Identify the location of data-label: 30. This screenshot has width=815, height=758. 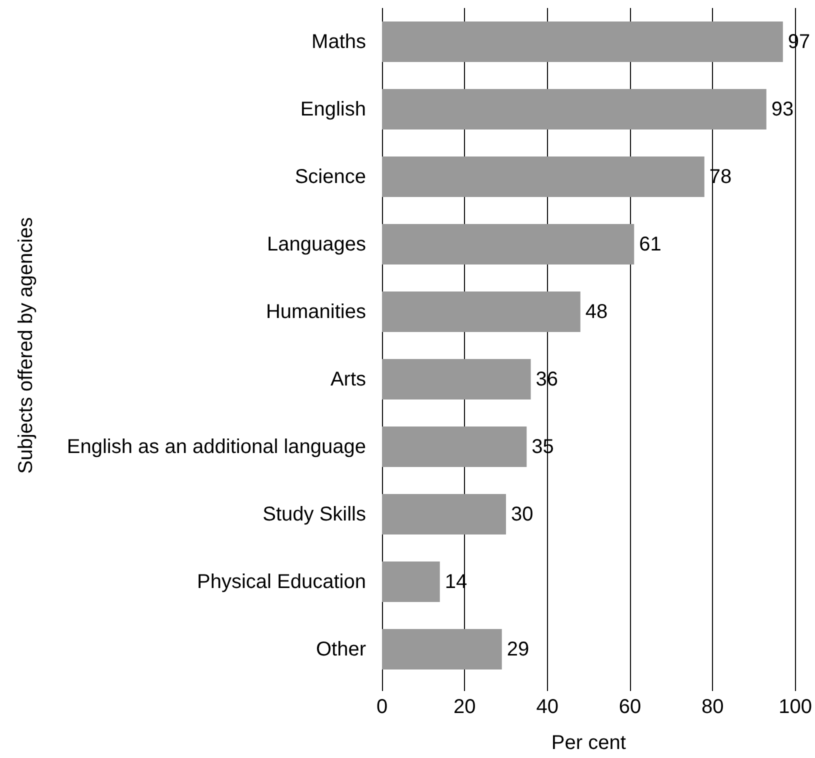
(522, 514).